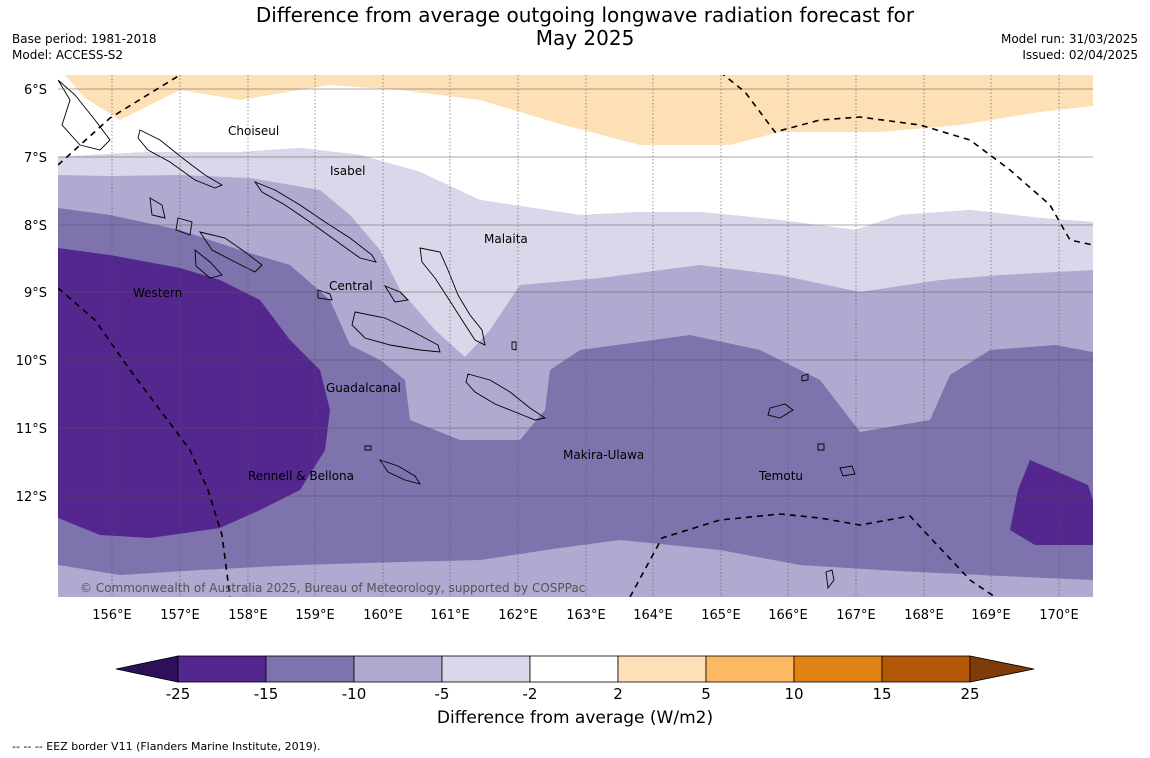 The width and height of the screenshot is (1150, 758). What do you see at coordinates (518, 615) in the screenshot?
I see `lon-label: 162°E` at bounding box center [518, 615].